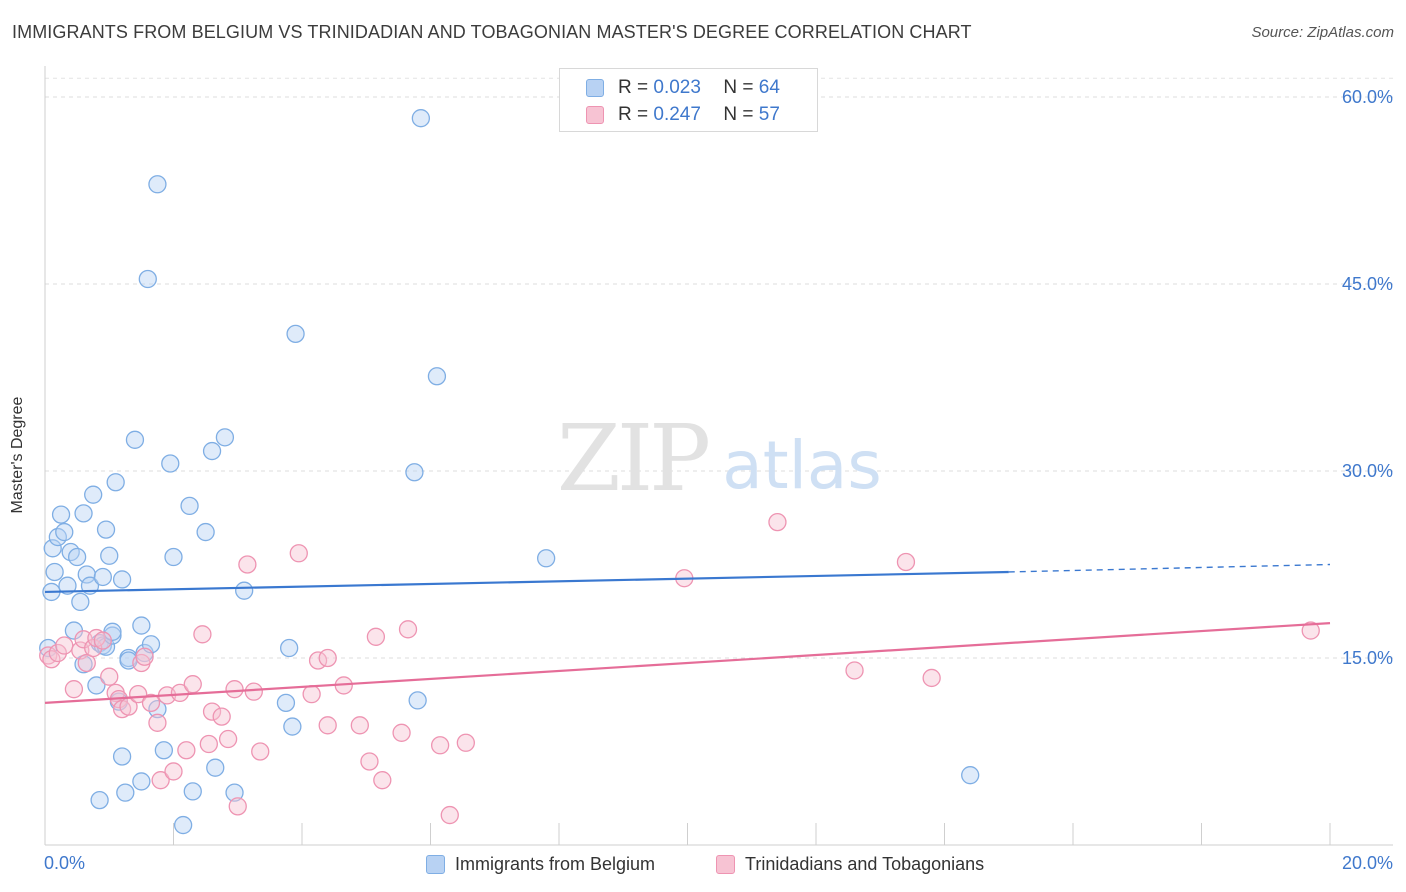  I want to click on source-label: Source: ZipAtlas.com, so click(1322, 32).